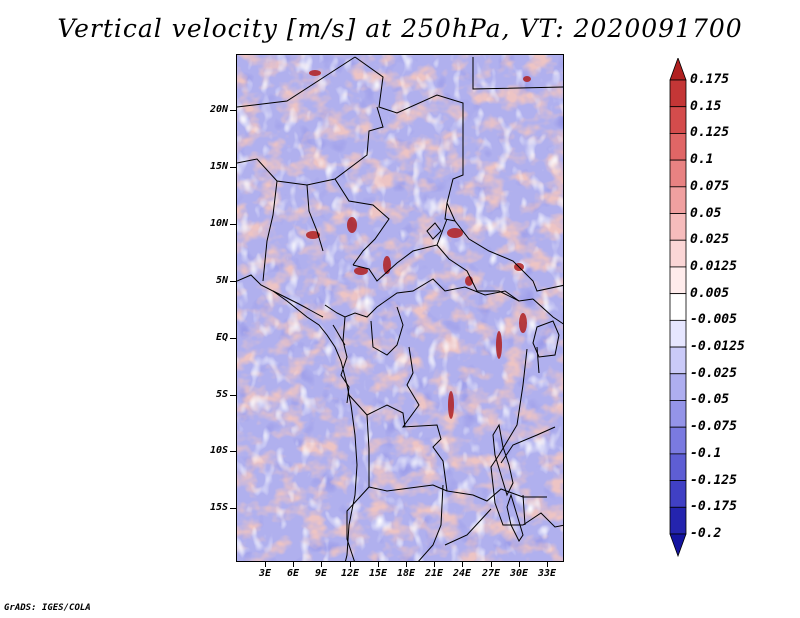 The image size is (800, 618). Describe the element at coordinates (713, 507) in the screenshot. I see `colorbar-label: -0.175` at that location.